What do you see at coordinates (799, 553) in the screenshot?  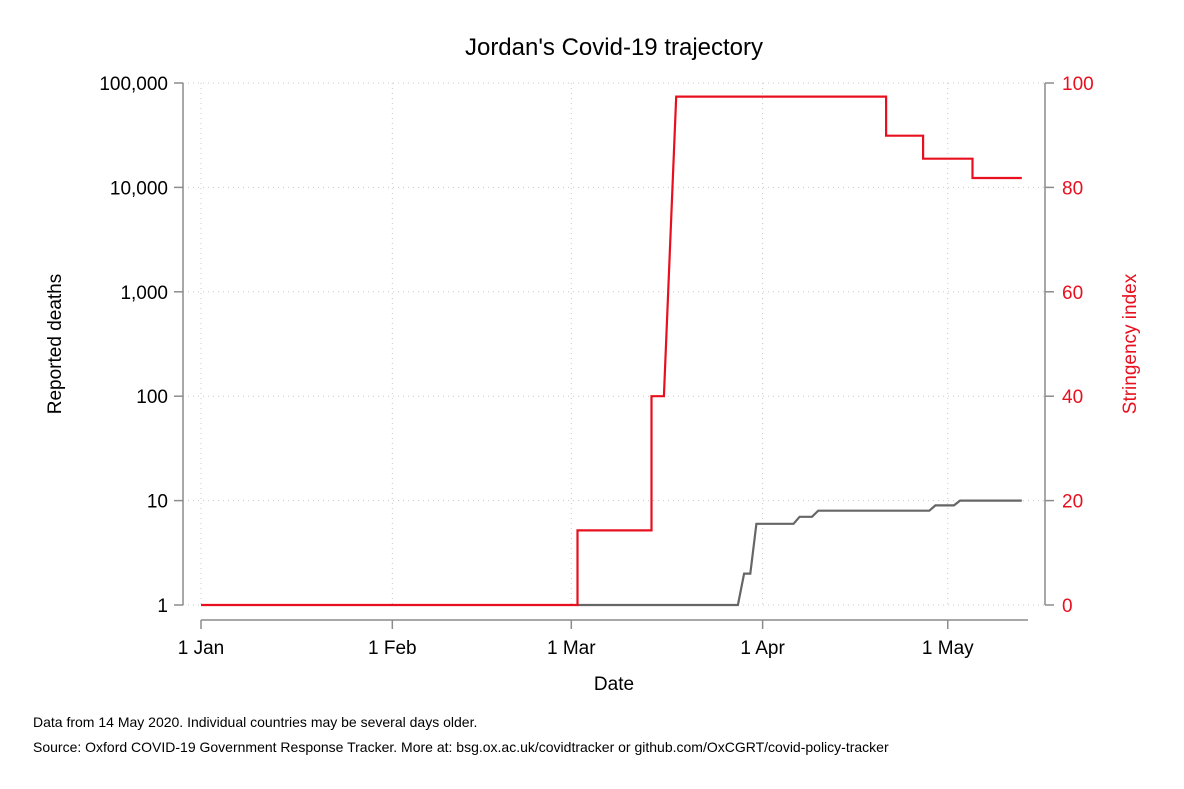 I see `series-line-deaths` at bounding box center [799, 553].